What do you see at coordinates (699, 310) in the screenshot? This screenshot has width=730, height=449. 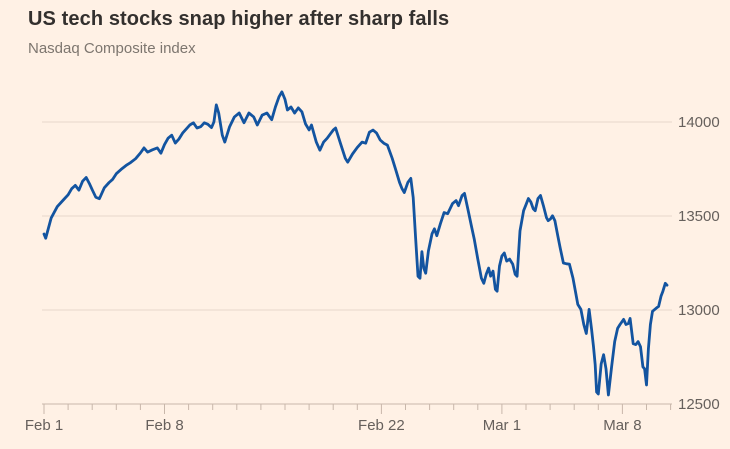 I see `y-tick-label: 13000` at bounding box center [699, 310].